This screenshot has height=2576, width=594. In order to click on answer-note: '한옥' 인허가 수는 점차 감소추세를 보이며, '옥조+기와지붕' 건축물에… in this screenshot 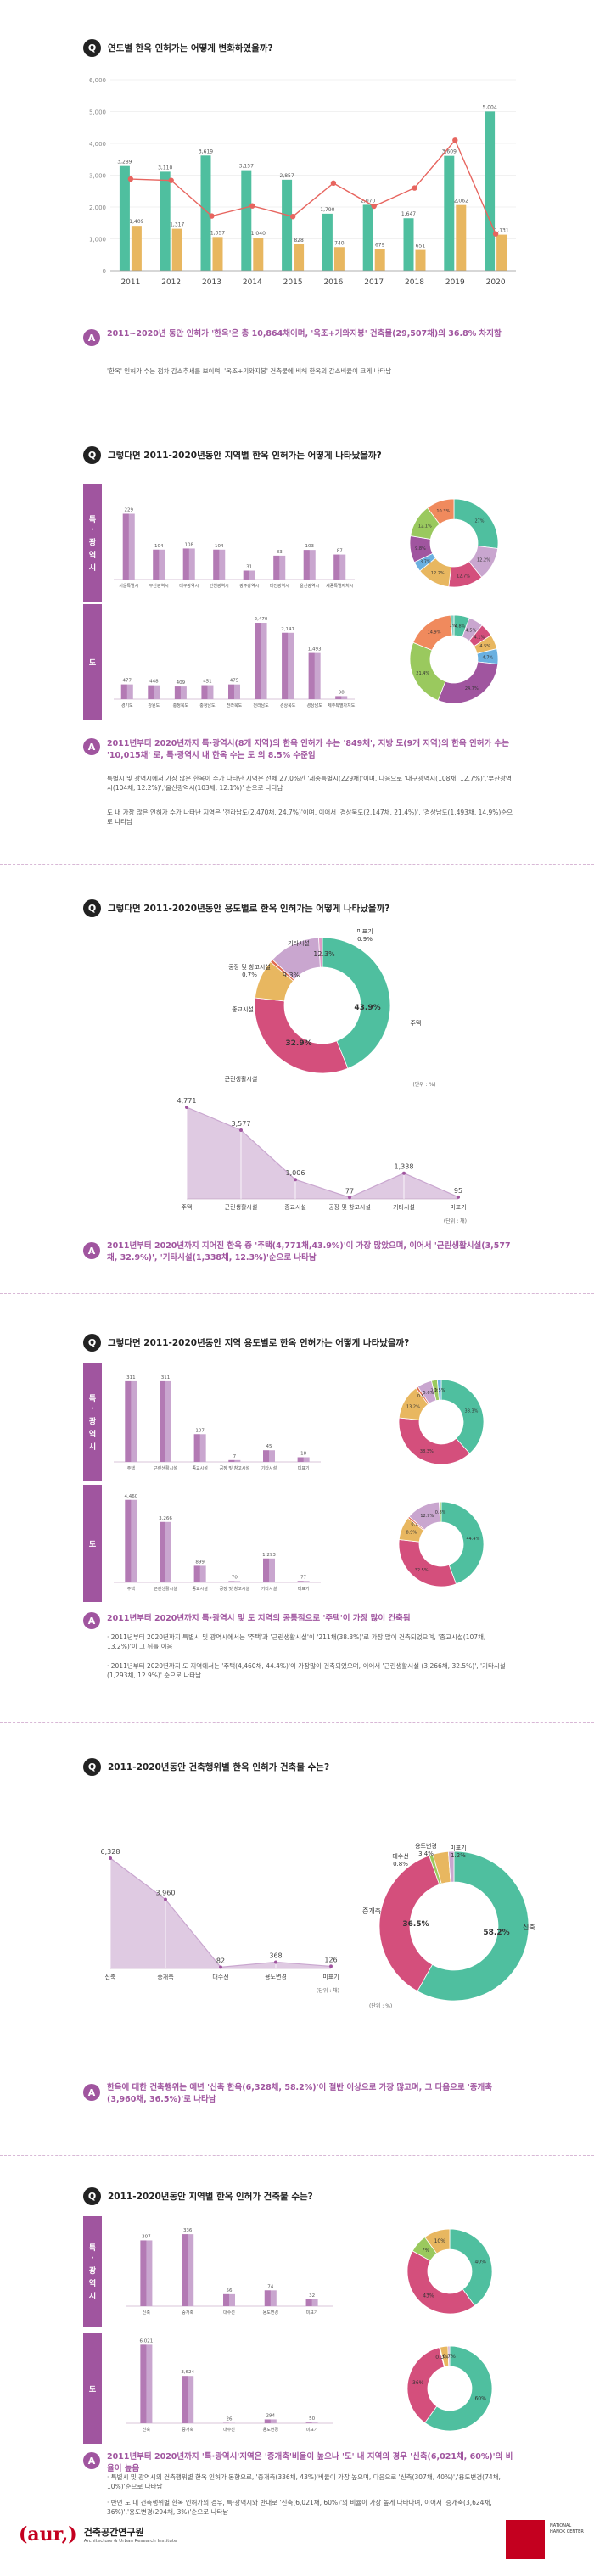, I will do `click(249, 371)`.